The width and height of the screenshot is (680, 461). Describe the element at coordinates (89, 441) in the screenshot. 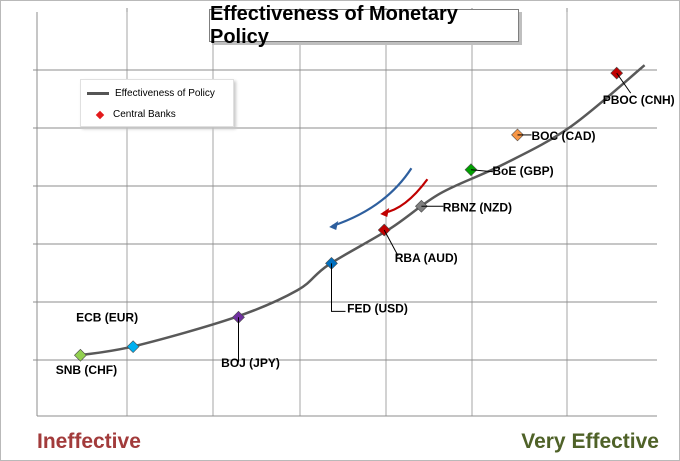

I see `x-end-label-left: Ineffective` at that location.